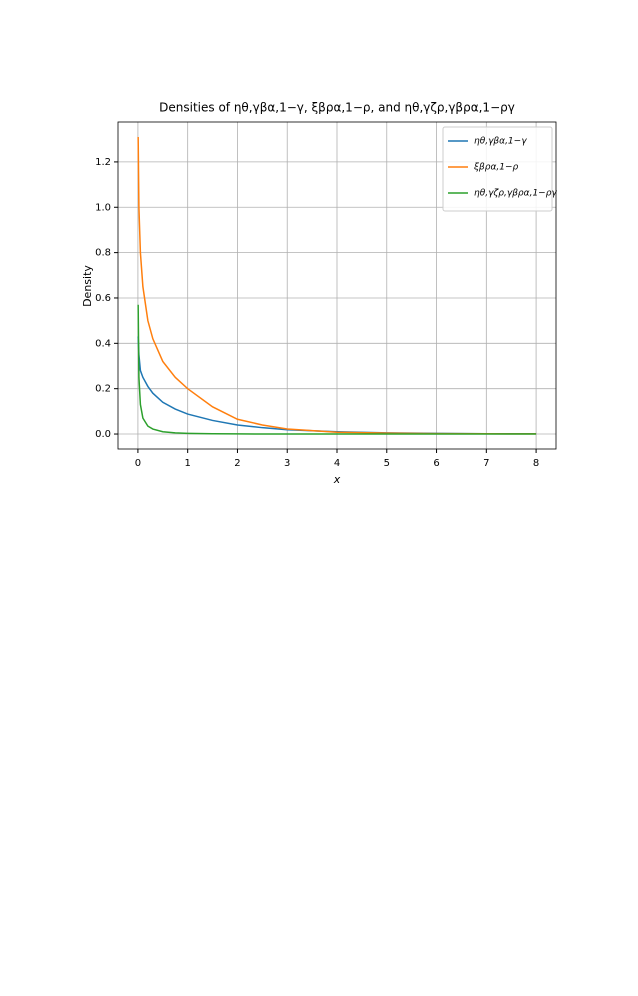 The width and height of the screenshot is (638, 996). What do you see at coordinates (103, 162) in the screenshot?
I see `y-tick-label: 1.2` at bounding box center [103, 162].